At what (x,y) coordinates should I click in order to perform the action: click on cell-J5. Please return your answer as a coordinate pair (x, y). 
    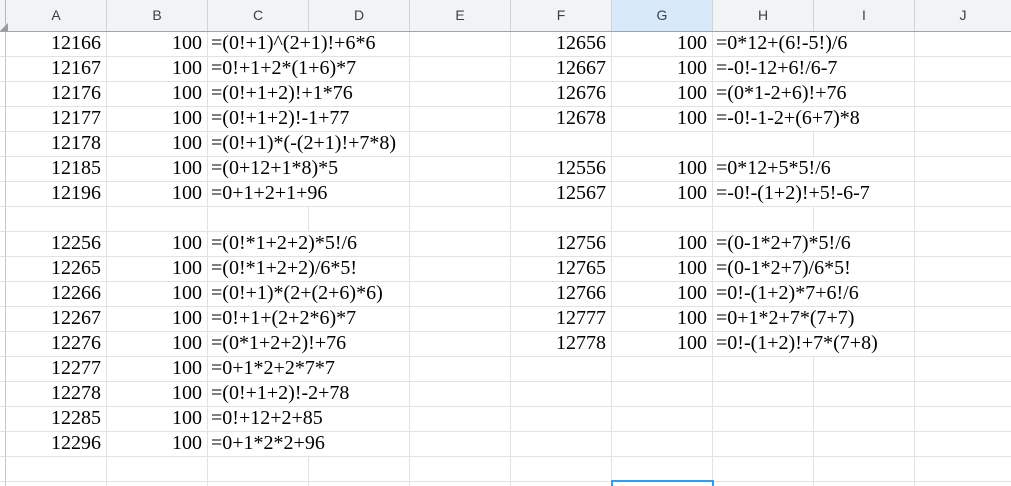
    Looking at the image, I should click on (963, 144).